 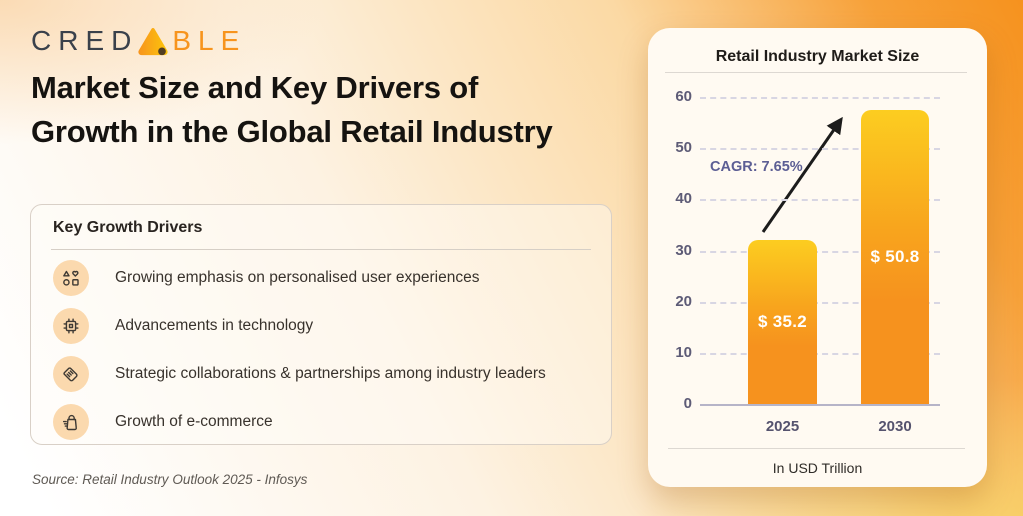 What do you see at coordinates (820, 405) in the screenshot?
I see `x-axis-baseline` at bounding box center [820, 405].